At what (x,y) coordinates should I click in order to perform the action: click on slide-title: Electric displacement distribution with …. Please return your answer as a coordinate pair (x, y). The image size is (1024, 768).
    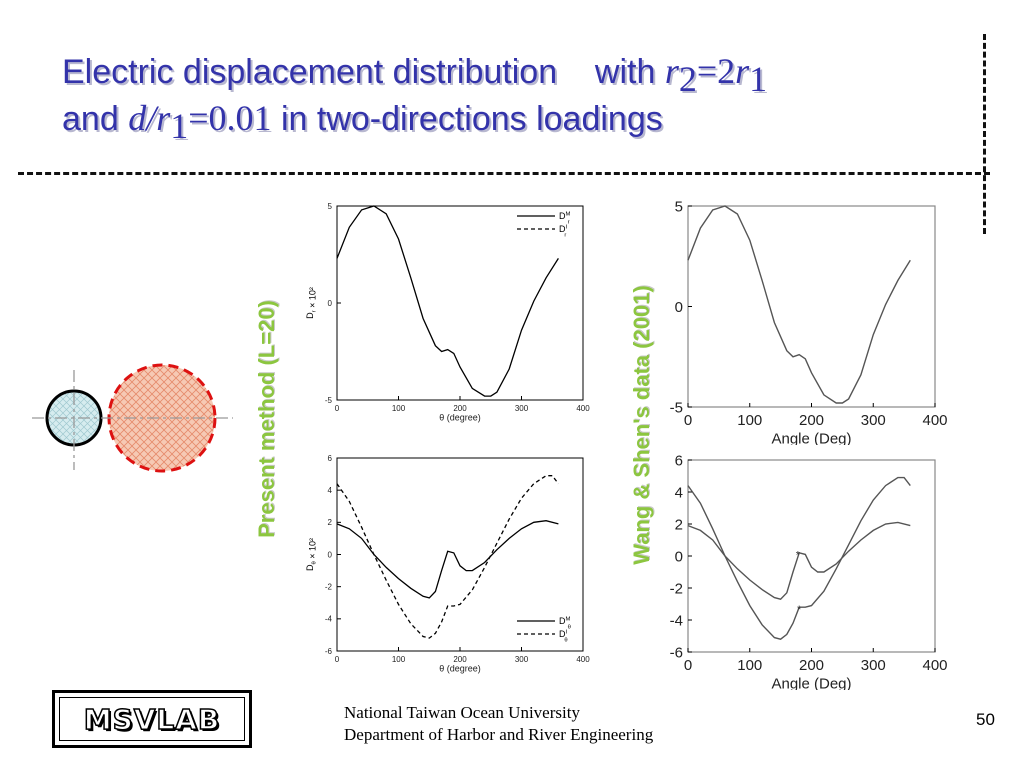
    Looking at the image, I should click on (512, 96).